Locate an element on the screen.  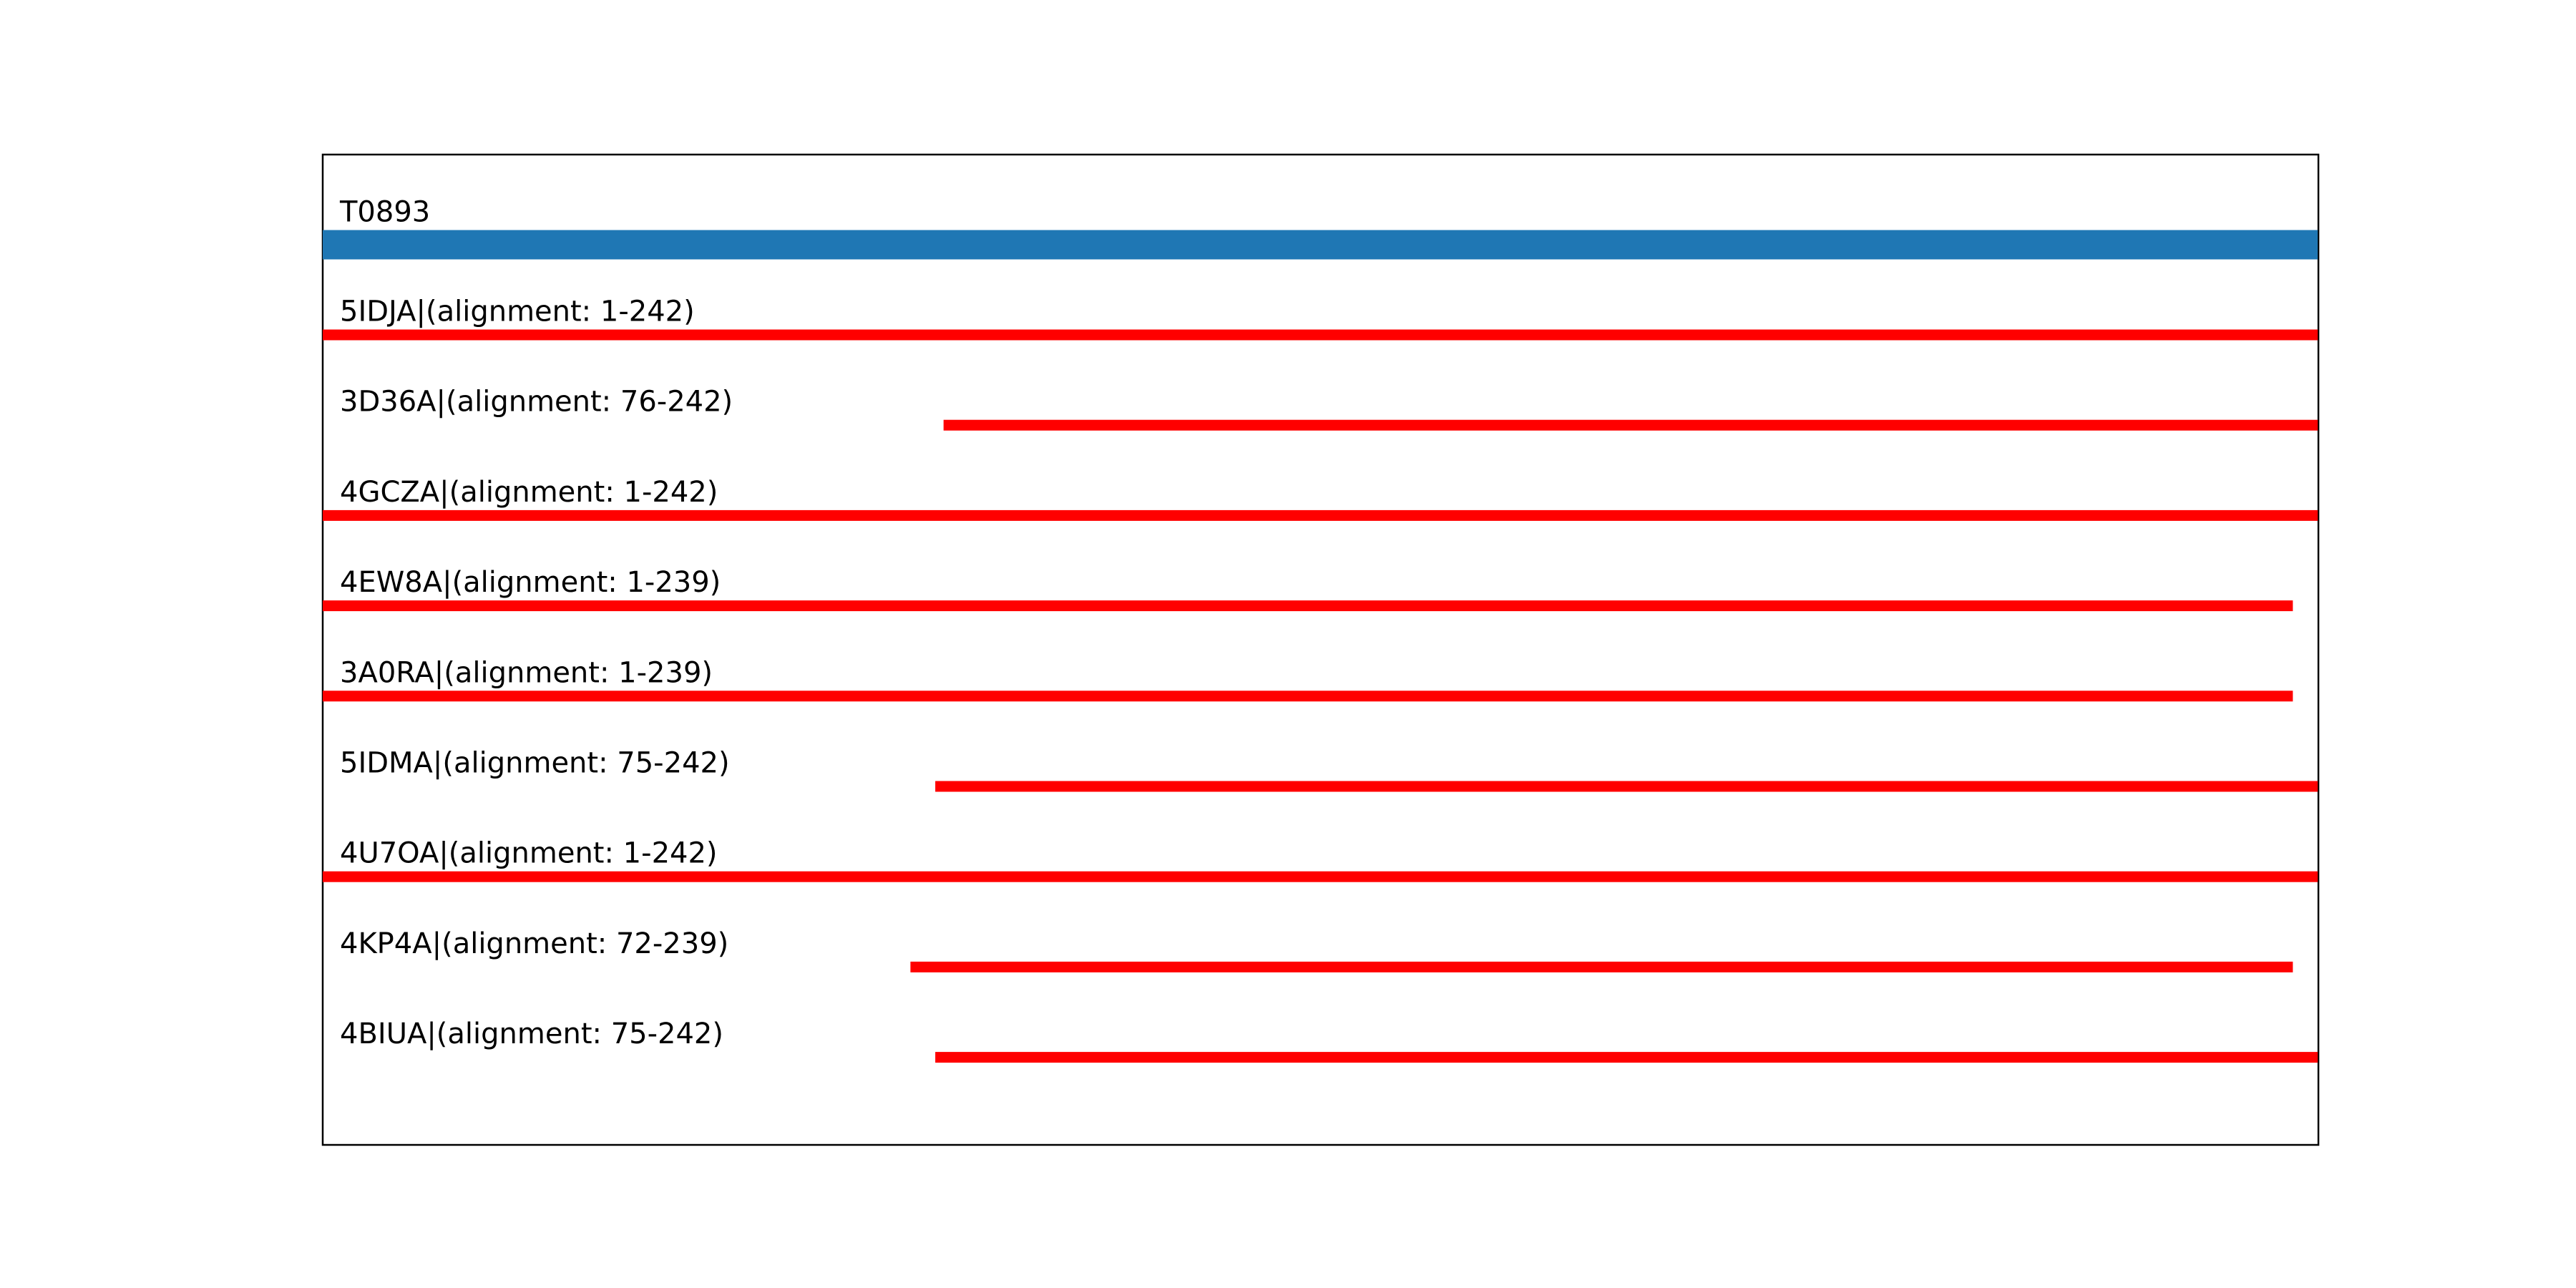
row-label: 4U7OA|(alignment: 1-242) is located at coordinates (529, 853).